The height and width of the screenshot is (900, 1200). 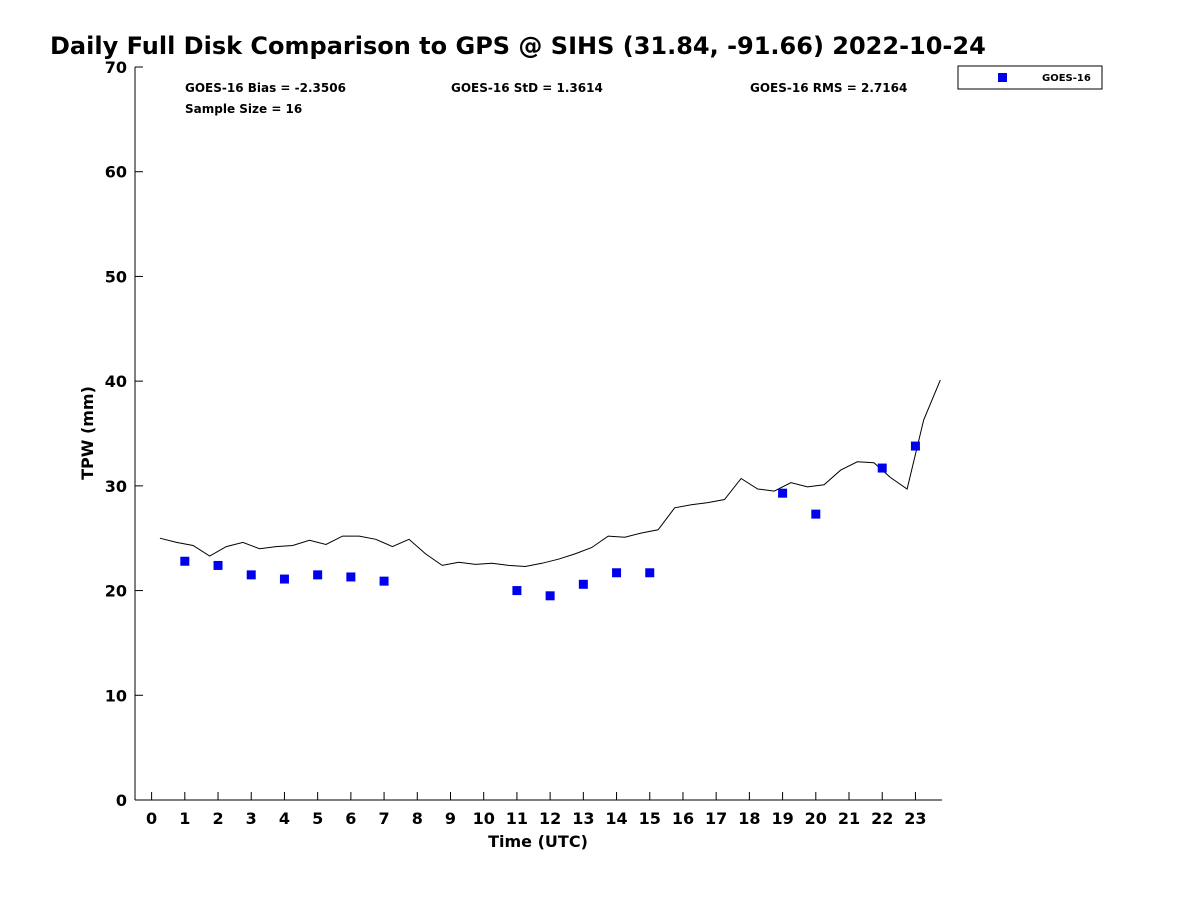 I want to click on x-tick-label: 0, so click(x=151, y=818).